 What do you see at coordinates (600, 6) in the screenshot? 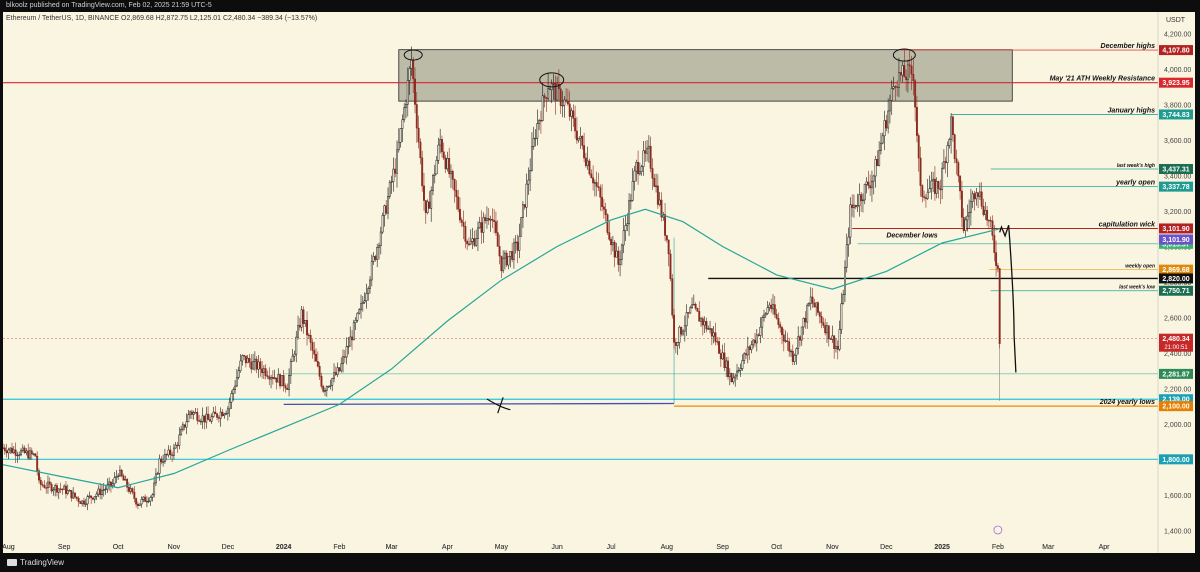
I see `top-bar` at bounding box center [600, 6].